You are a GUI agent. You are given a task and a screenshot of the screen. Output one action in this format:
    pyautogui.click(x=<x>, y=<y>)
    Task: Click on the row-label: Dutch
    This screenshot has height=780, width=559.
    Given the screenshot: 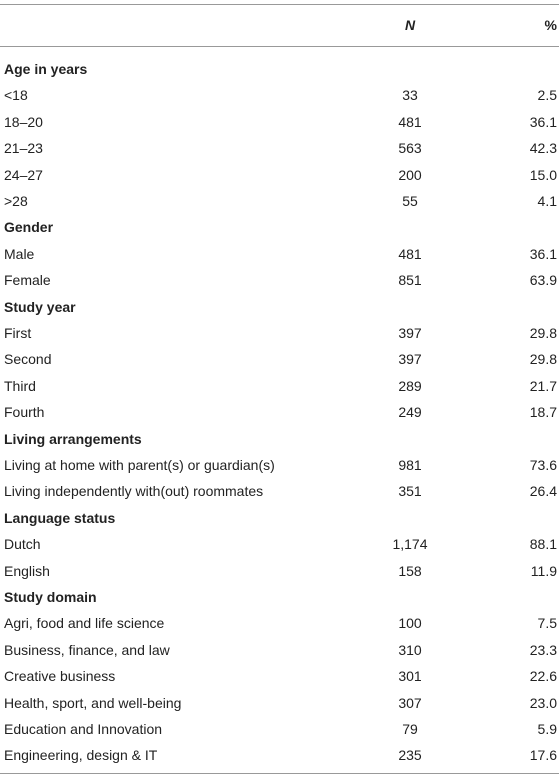 What is the action you would take?
    pyautogui.click(x=22, y=544)
    